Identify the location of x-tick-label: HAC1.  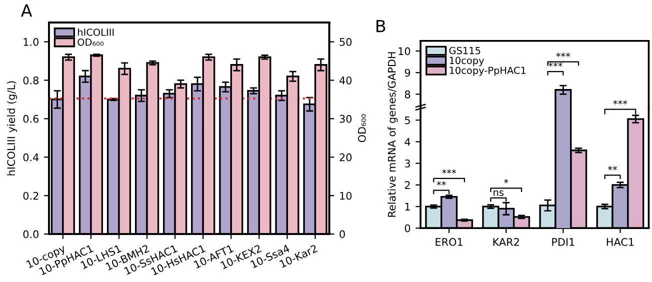
(620, 242).